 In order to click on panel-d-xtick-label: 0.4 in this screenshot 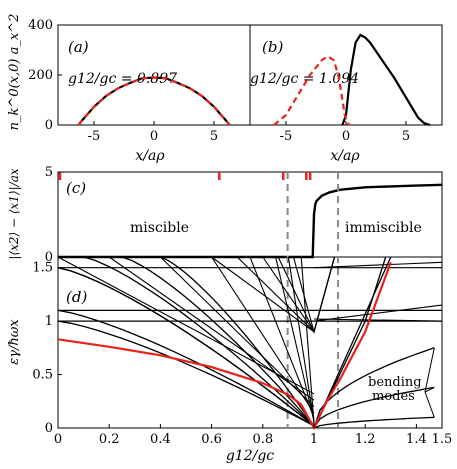, I will do `click(160, 439)`.